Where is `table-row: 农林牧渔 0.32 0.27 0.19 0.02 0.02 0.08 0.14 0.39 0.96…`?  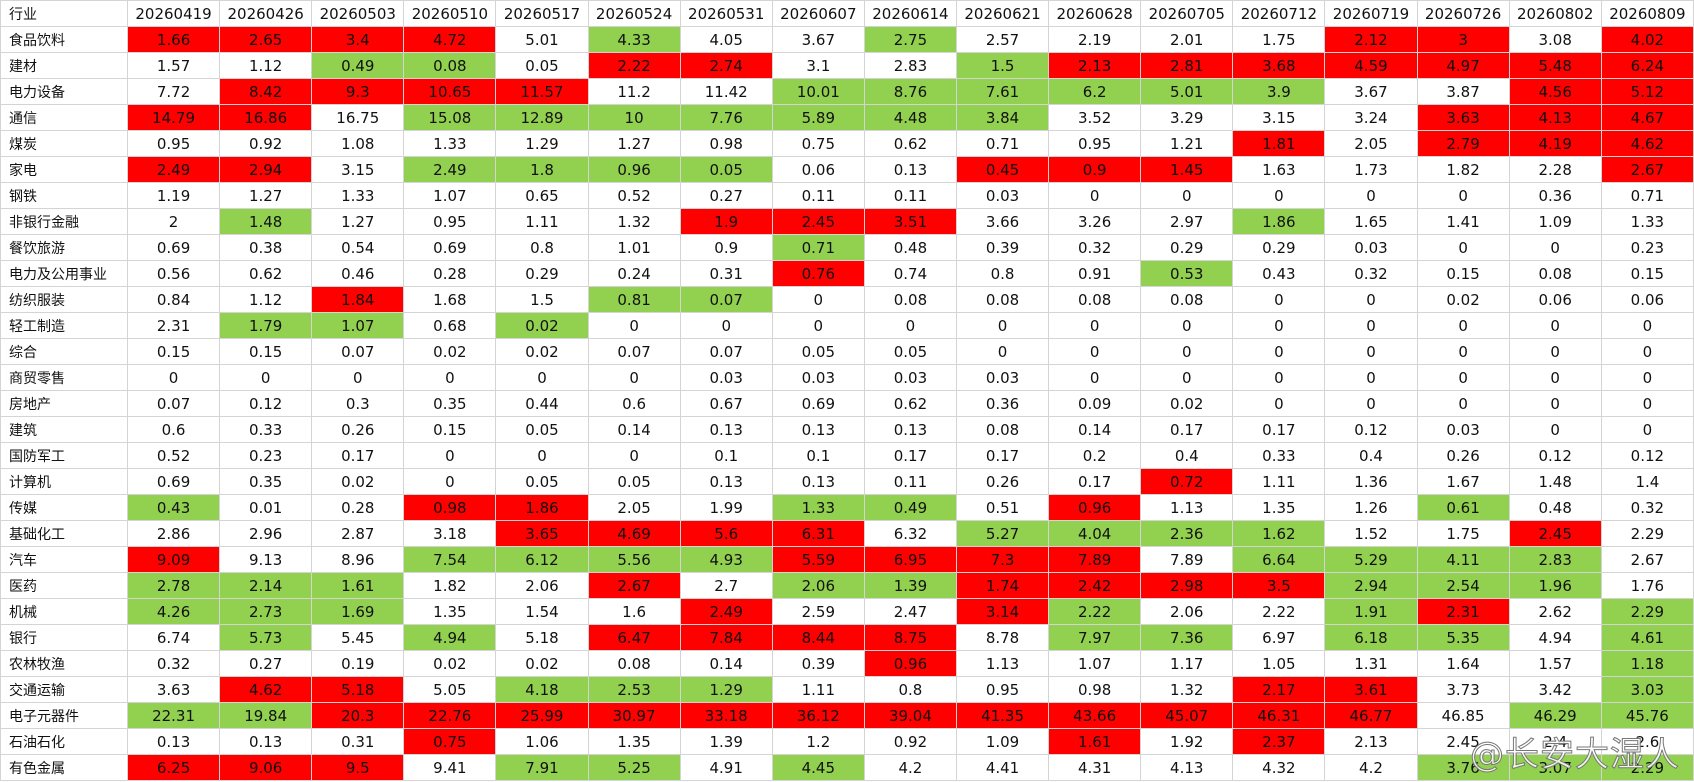
table-row: 农林牧渔 0.32 0.27 0.19 0.02 0.02 0.08 0.14 0.39 0.96… is located at coordinates (847, 663).